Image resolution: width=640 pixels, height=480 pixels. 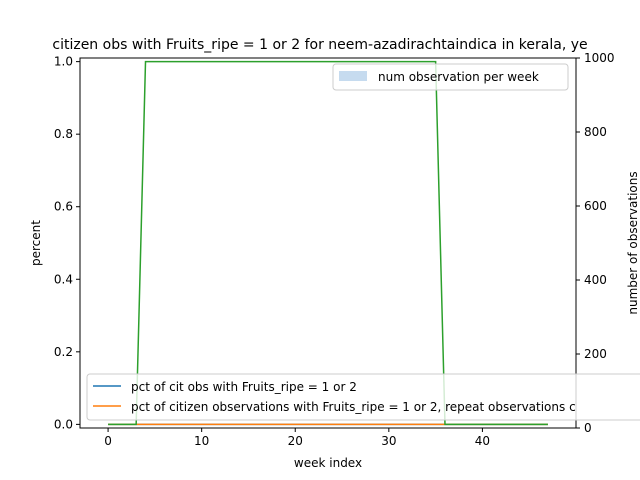 What do you see at coordinates (595, 280) in the screenshot?
I see `y2-tick-label: 400` at bounding box center [595, 280].